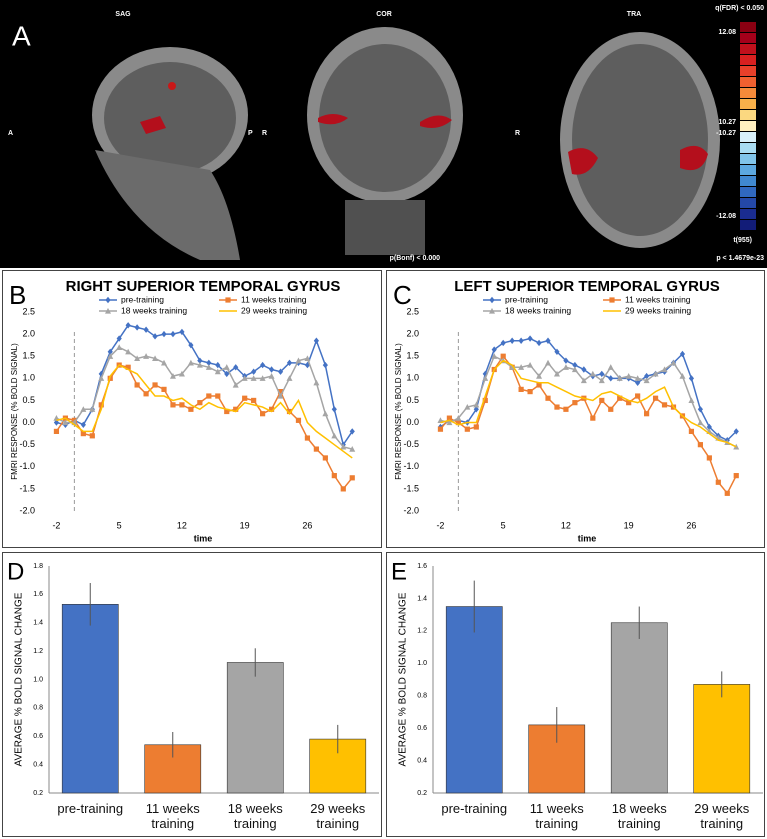 This screenshot has height=839, width=767. What do you see at coordinates (21, 35) in the screenshot?
I see `panel-label: A` at bounding box center [21, 35].